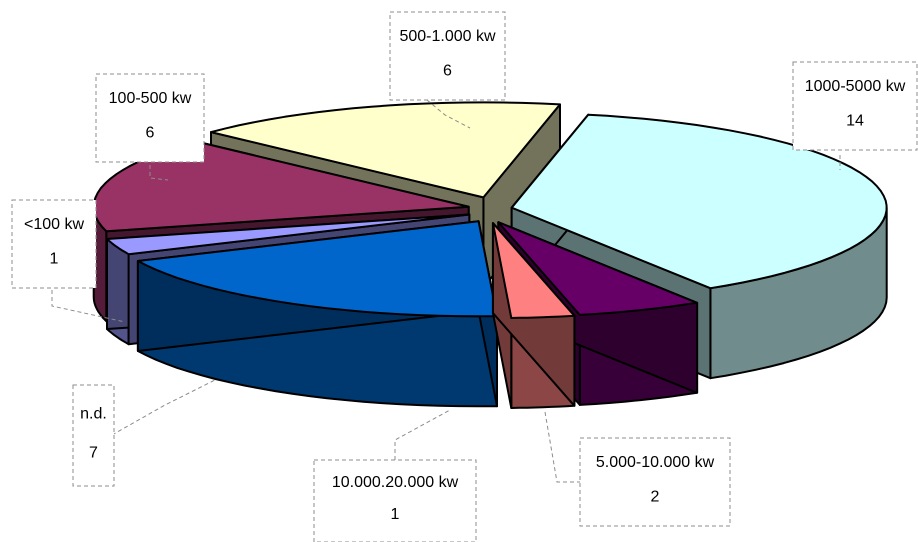  Describe the element at coordinates (655, 496) in the screenshot. I see `data-label-value: 2` at that location.